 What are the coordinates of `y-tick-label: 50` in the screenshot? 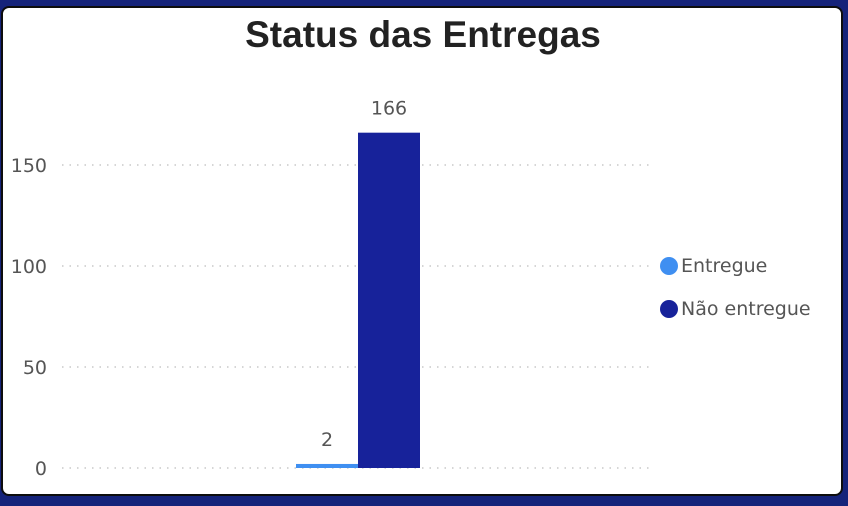 It's located at (35, 368).